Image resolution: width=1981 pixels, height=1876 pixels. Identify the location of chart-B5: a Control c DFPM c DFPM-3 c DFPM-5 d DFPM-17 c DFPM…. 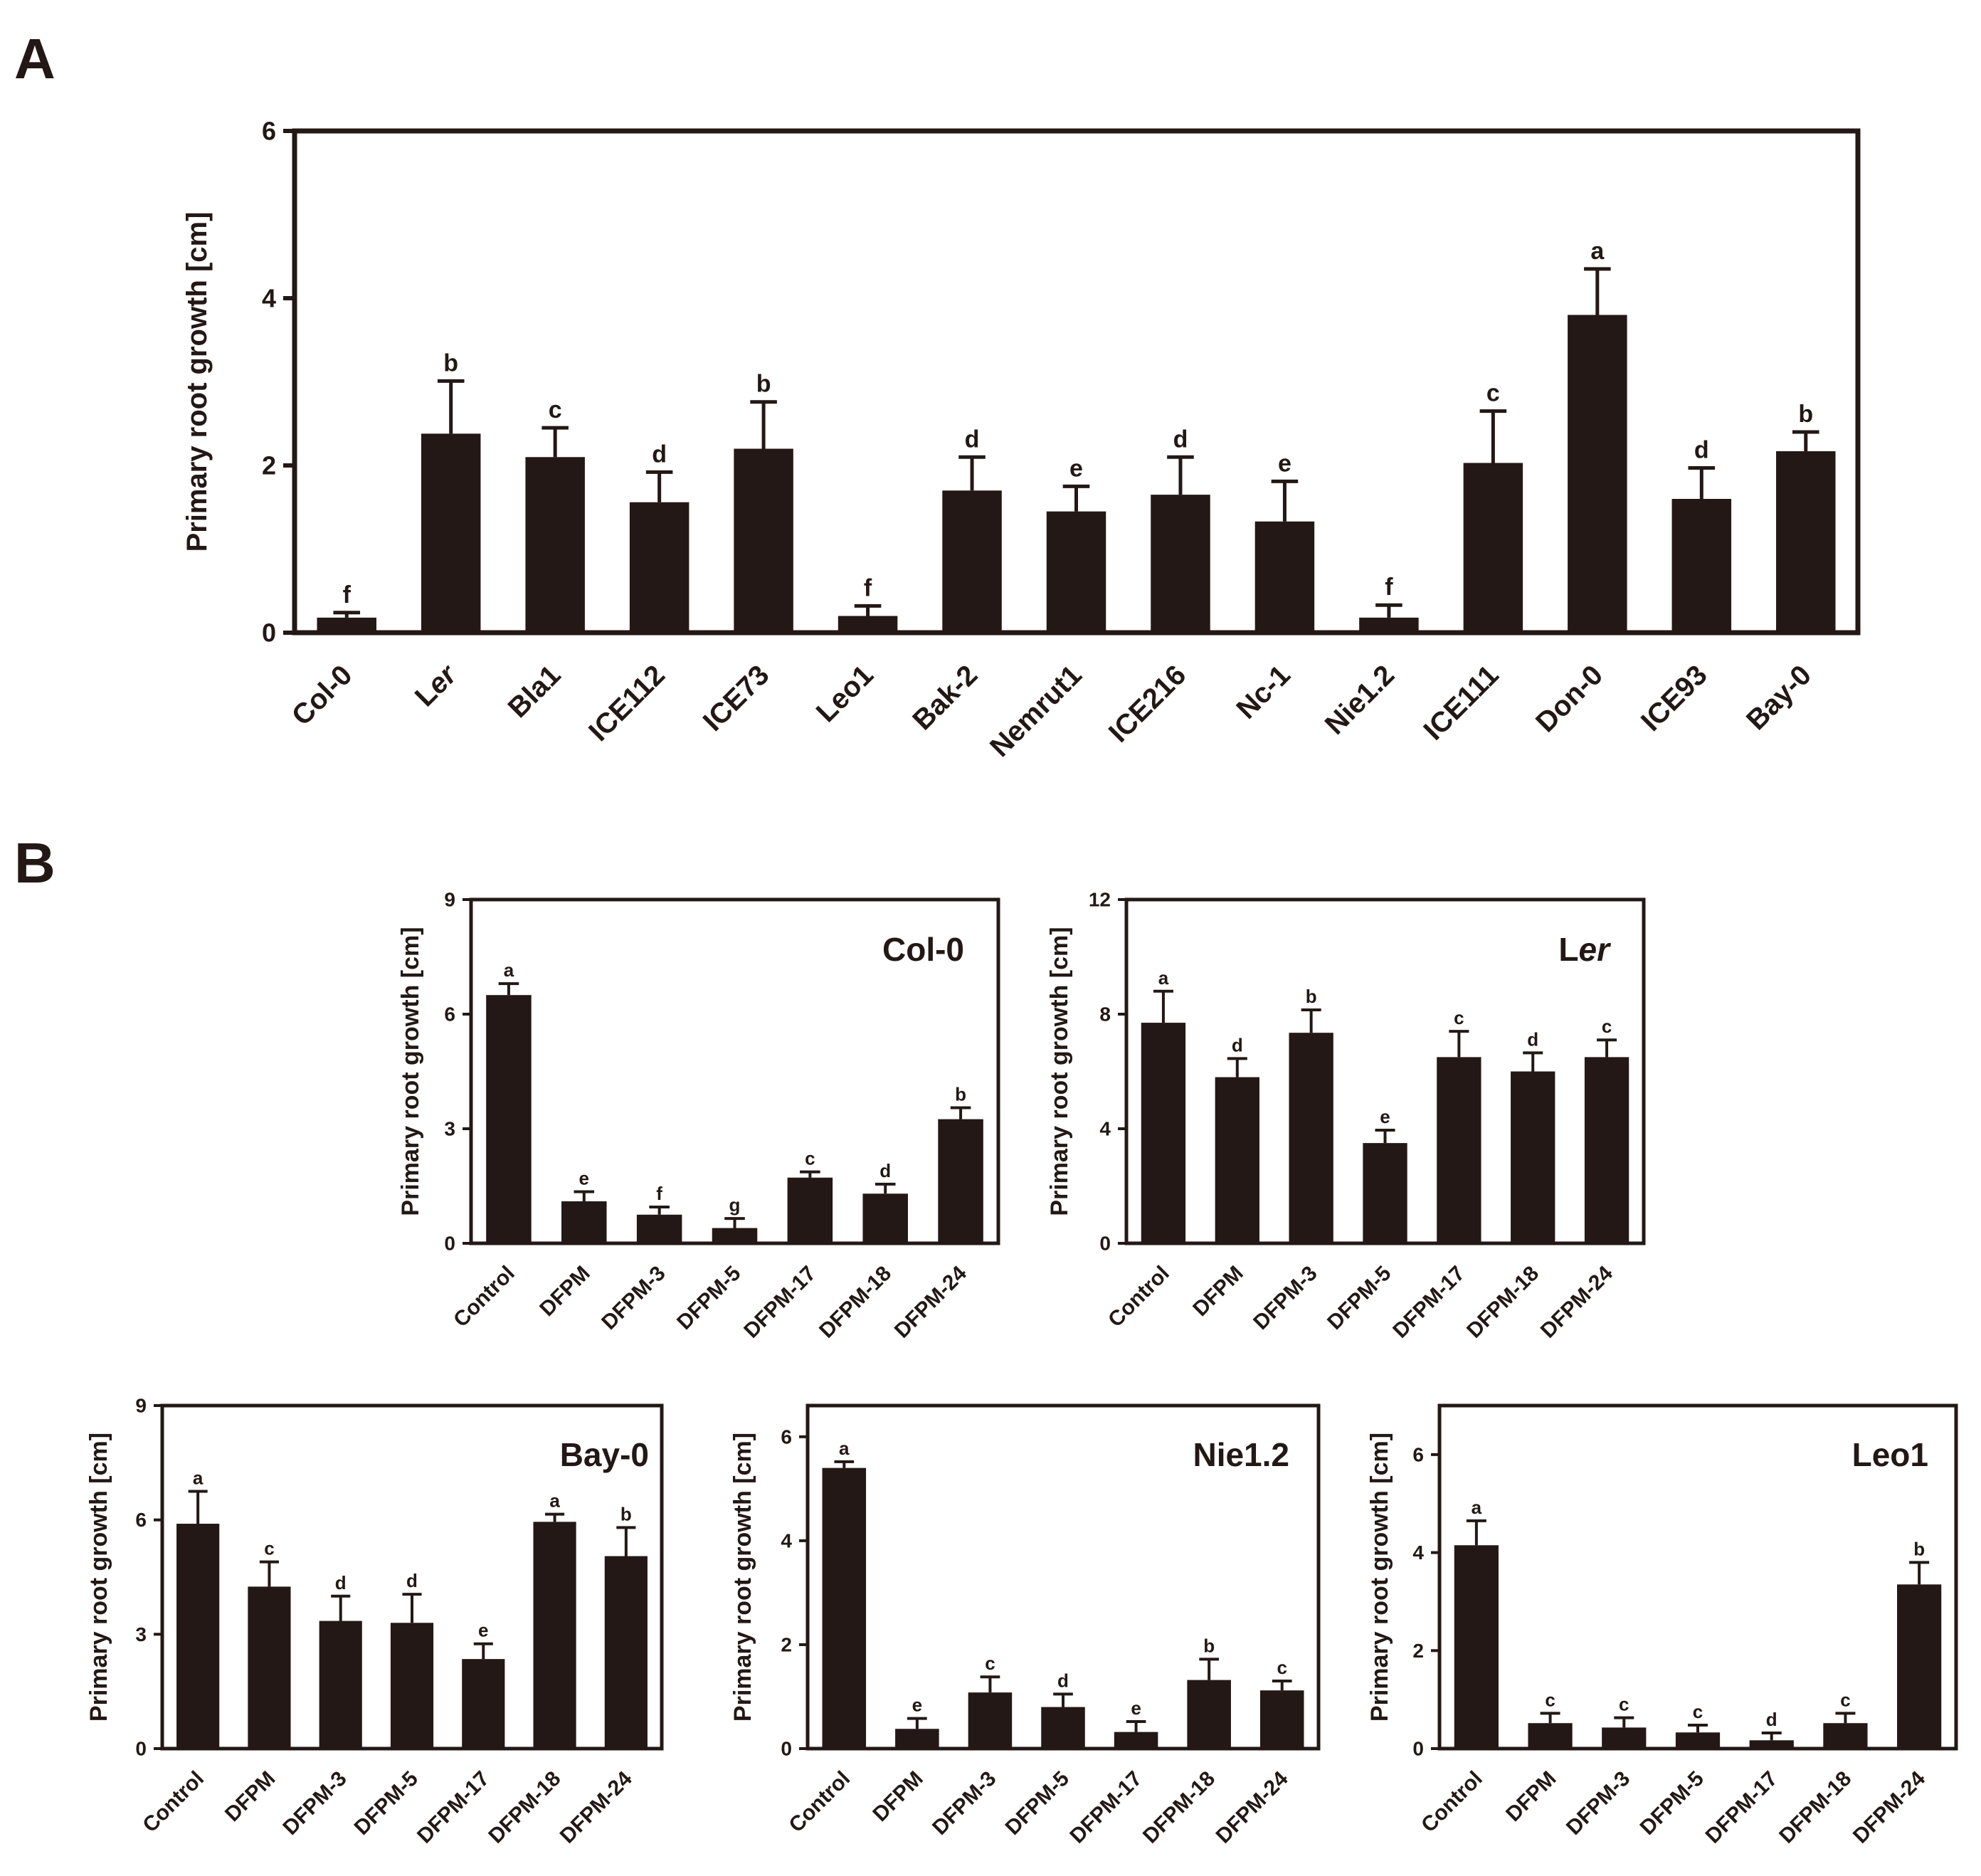
(1662, 1625).